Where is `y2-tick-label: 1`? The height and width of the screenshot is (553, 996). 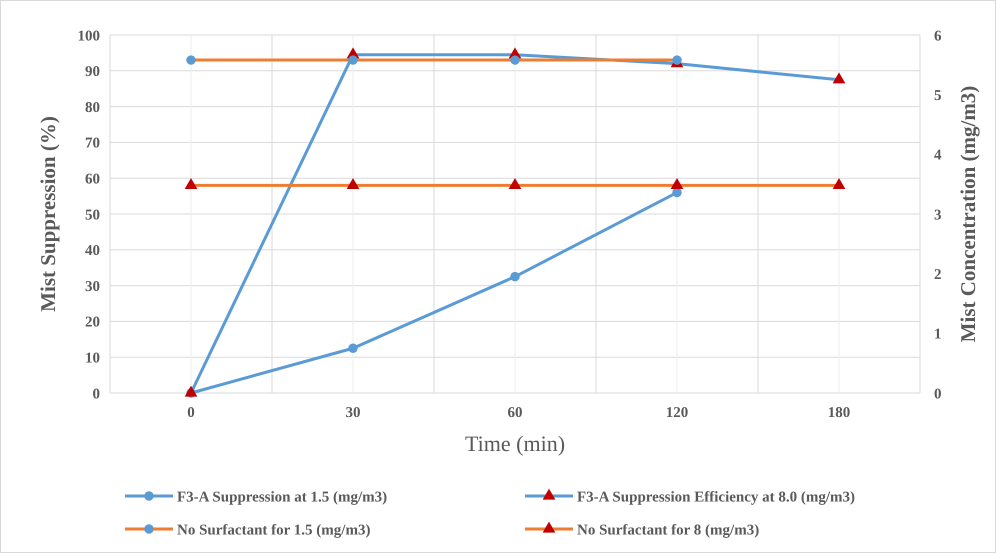
y2-tick-label: 1 is located at coordinates (938, 334).